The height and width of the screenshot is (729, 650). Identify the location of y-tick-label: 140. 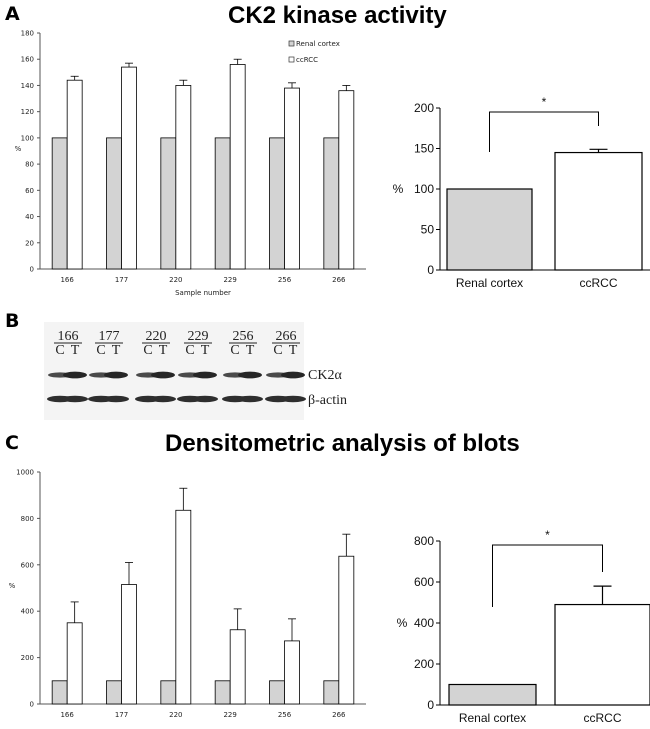
(27, 86).